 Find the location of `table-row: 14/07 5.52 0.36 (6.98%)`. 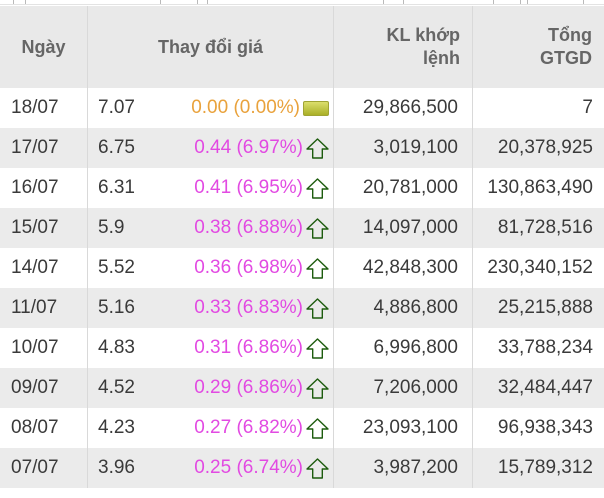

table-row: 14/07 5.52 0.36 (6.98%) is located at coordinates (302, 268).